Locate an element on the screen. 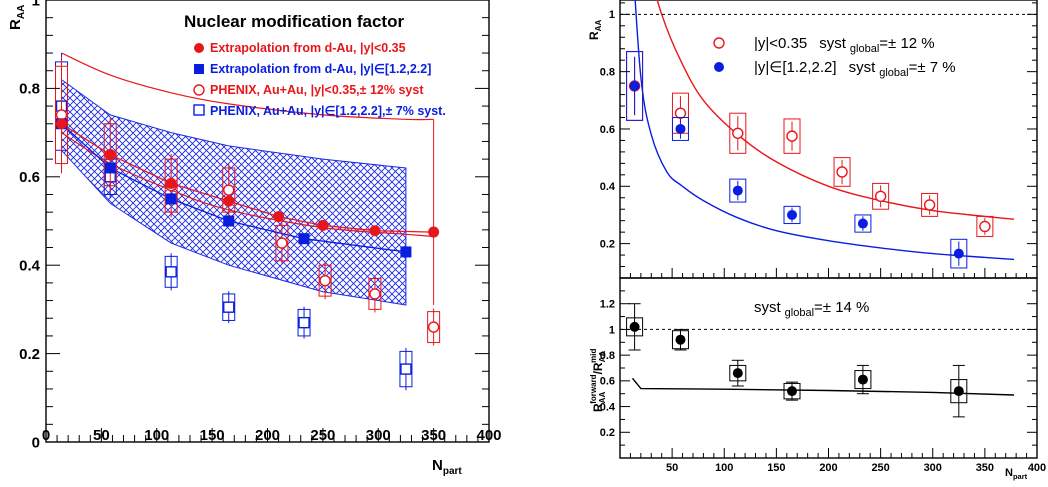  svg-text: RAAforward/RAAmid is located at coordinates (598, 380).